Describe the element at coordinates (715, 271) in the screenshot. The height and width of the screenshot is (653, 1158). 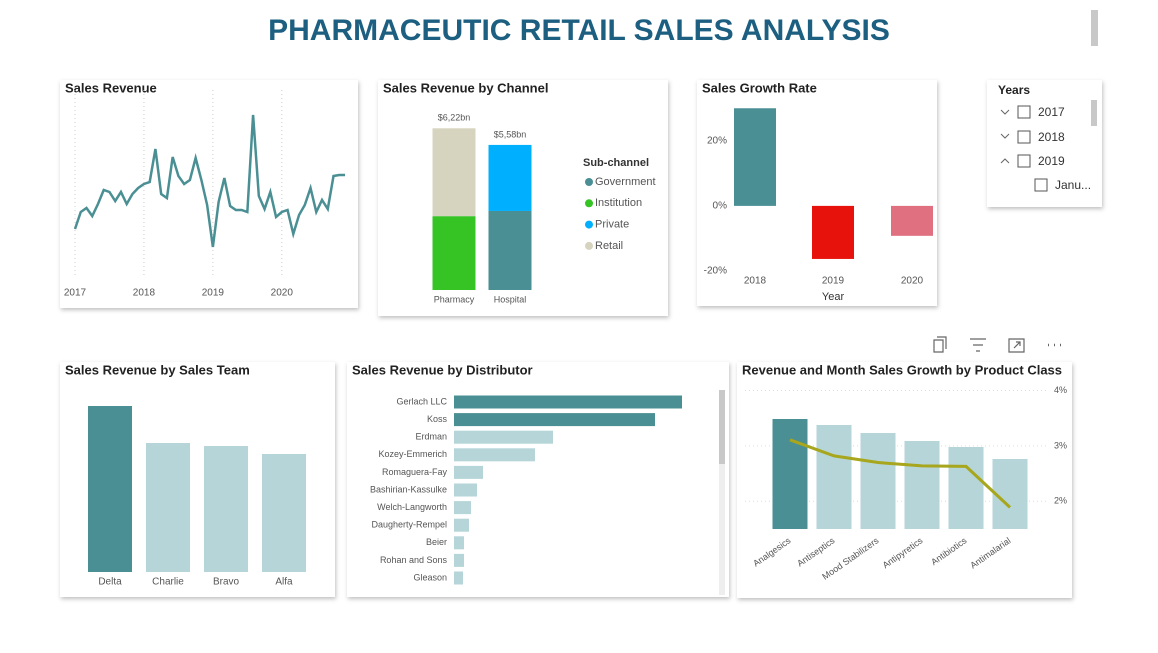
I see `y-tick-label: -20%` at that location.